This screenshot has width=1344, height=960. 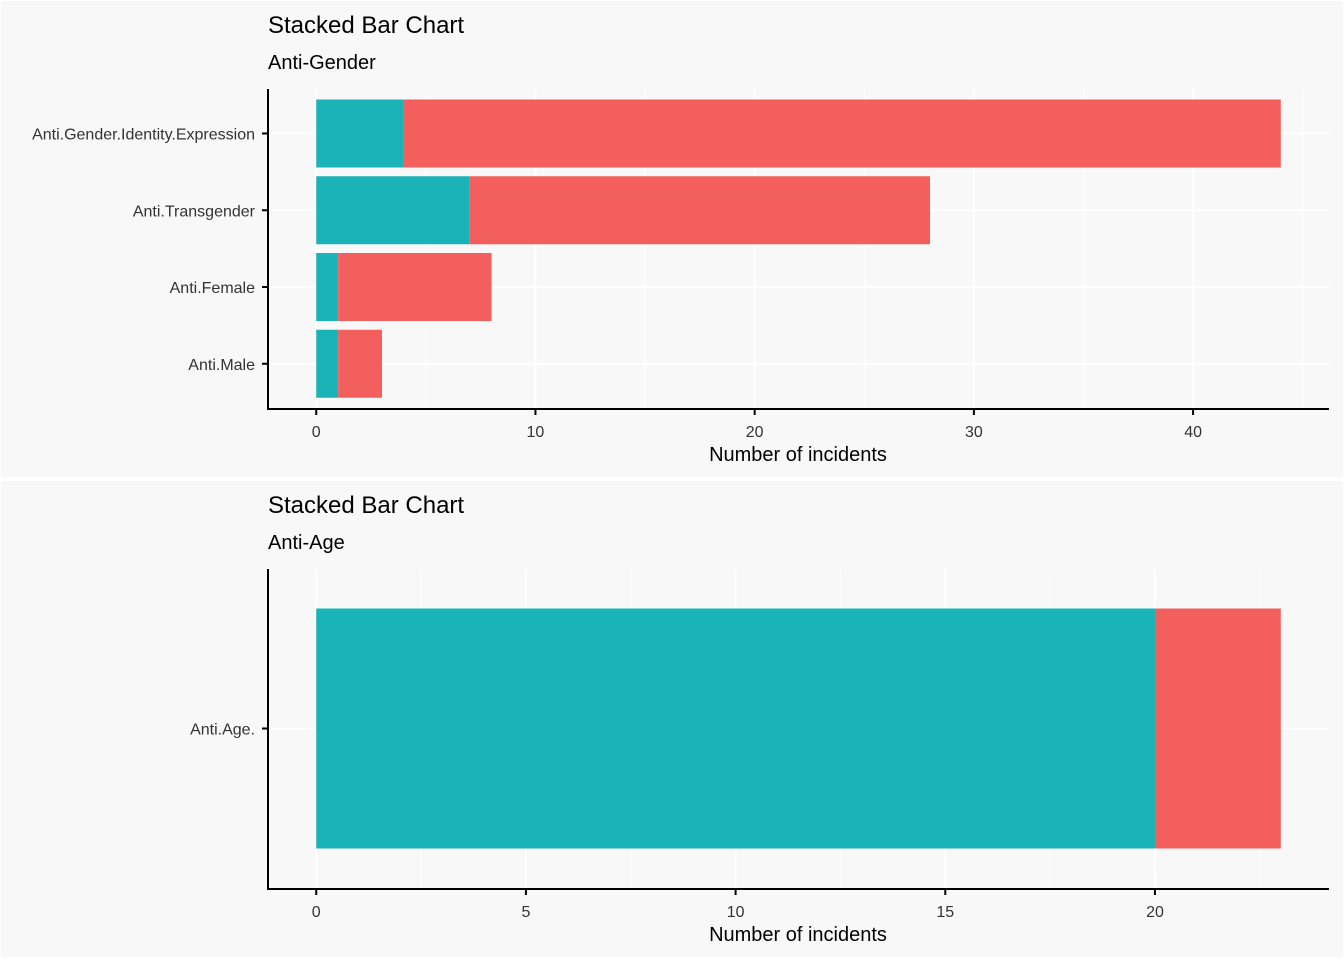 What do you see at coordinates (322, 63) in the screenshot?
I see `chart-subtitle: Anti-Gender` at bounding box center [322, 63].